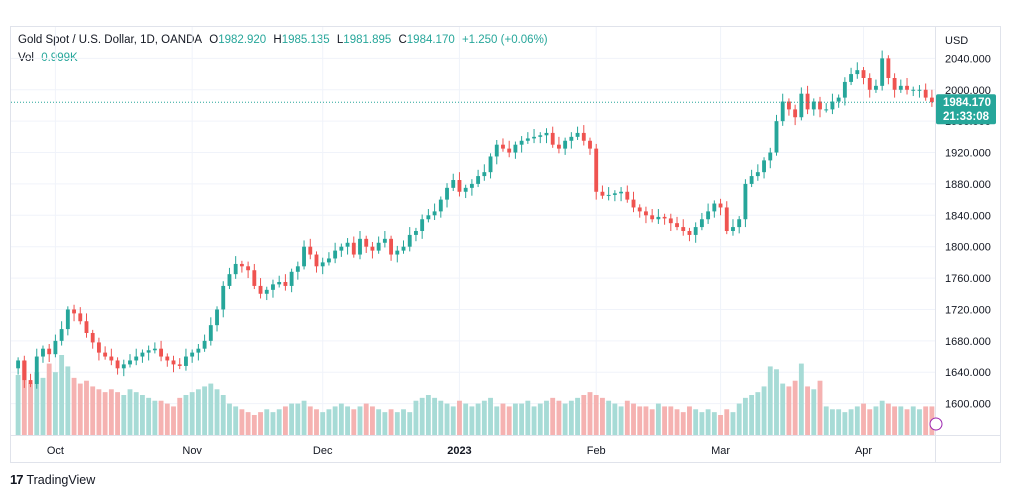  What do you see at coordinates (52, 479) in the screenshot?
I see `footer-branding: 17 TradingView` at bounding box center [52, 479].